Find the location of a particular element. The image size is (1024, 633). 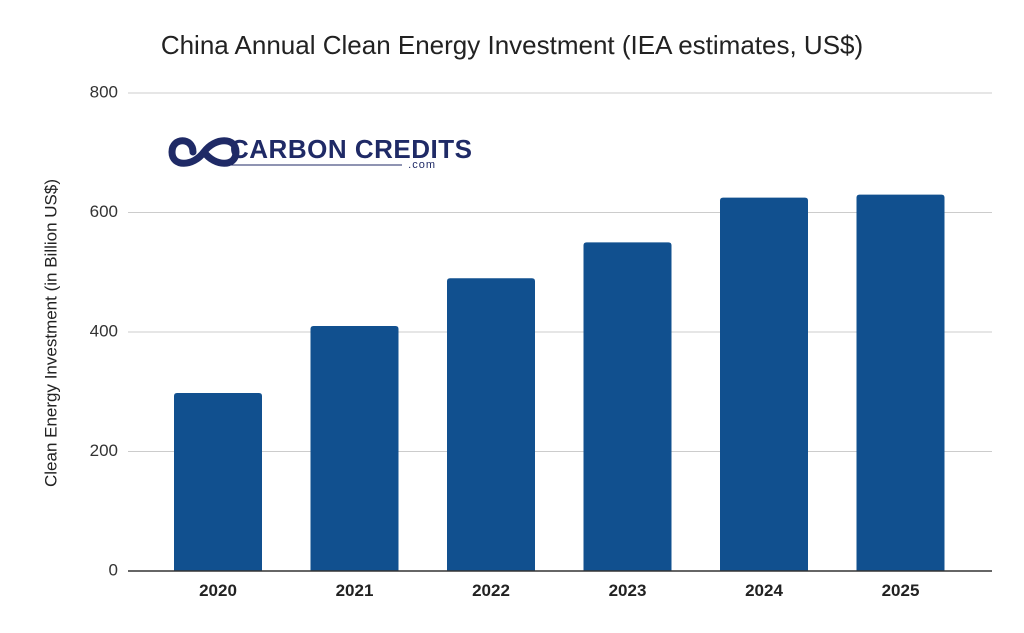

y-tick-label: 0 is located at coordinates (113, 569).